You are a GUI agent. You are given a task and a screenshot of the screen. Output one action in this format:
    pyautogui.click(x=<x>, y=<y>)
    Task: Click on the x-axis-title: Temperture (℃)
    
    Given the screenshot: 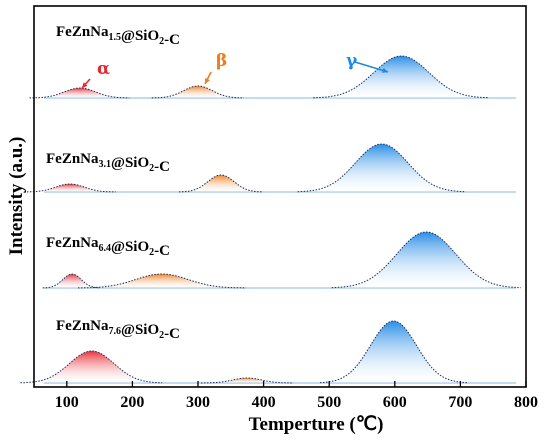 What is the action you would take?
    pyautogui.click(x=316, y=424)
    